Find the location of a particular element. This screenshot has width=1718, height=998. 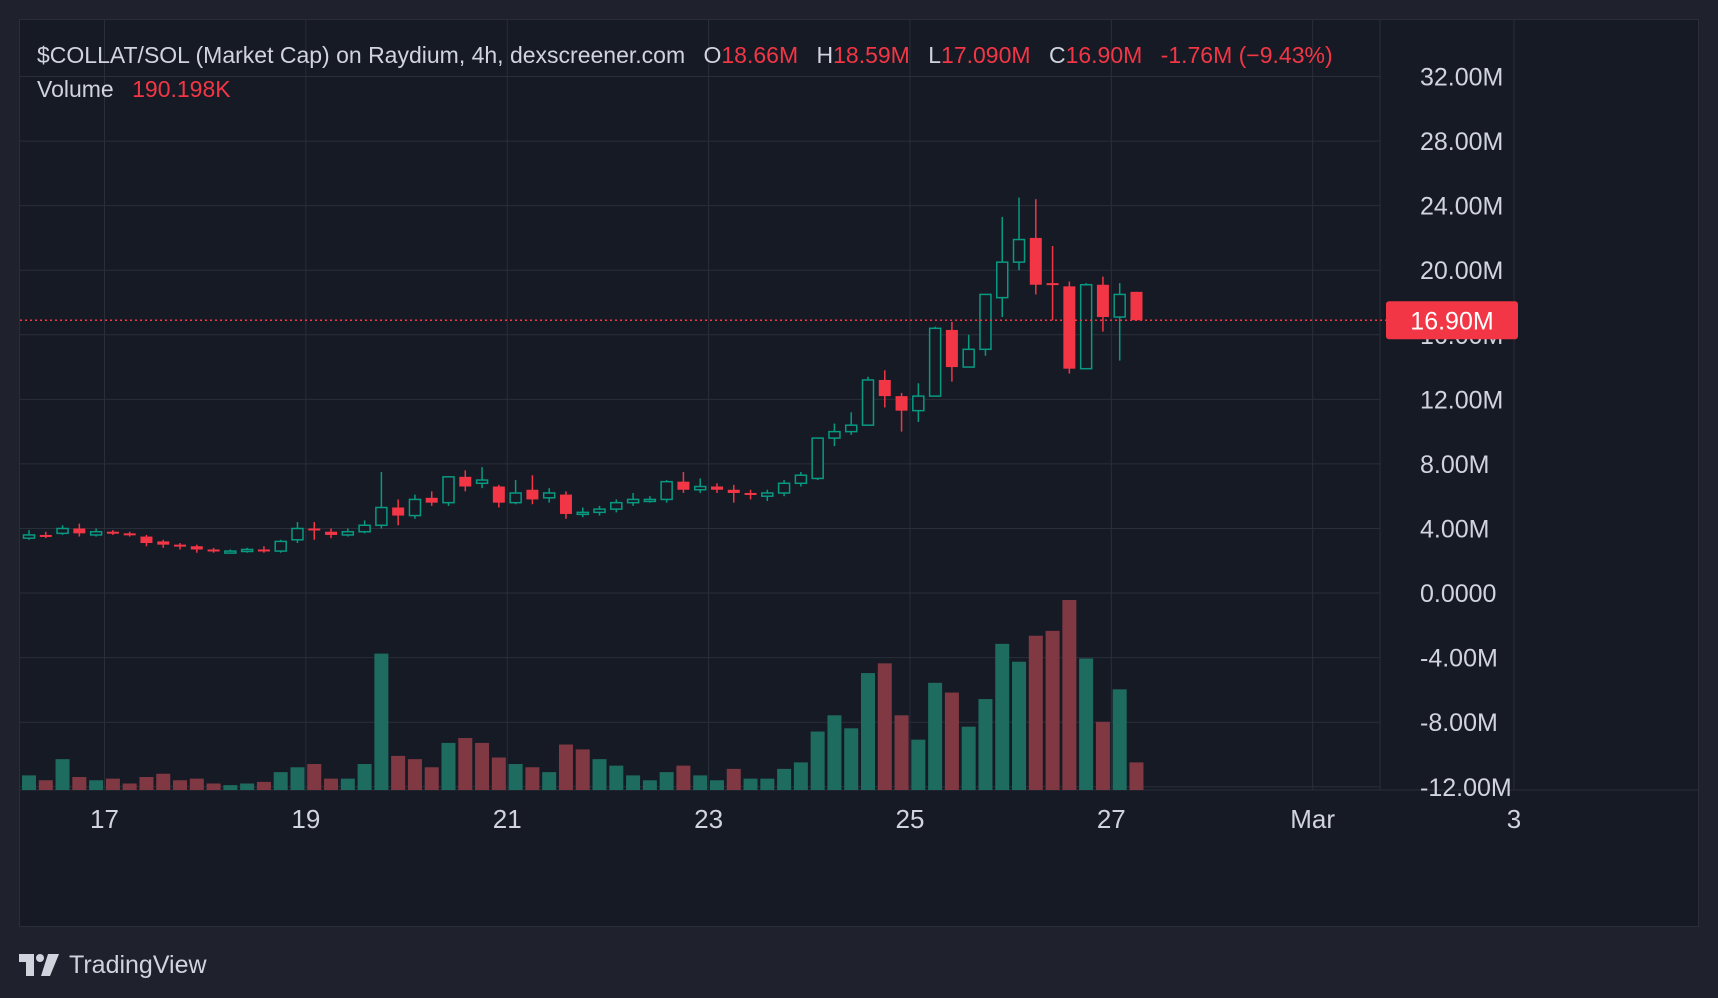

open-label: O is located at coordinates (712, 55).